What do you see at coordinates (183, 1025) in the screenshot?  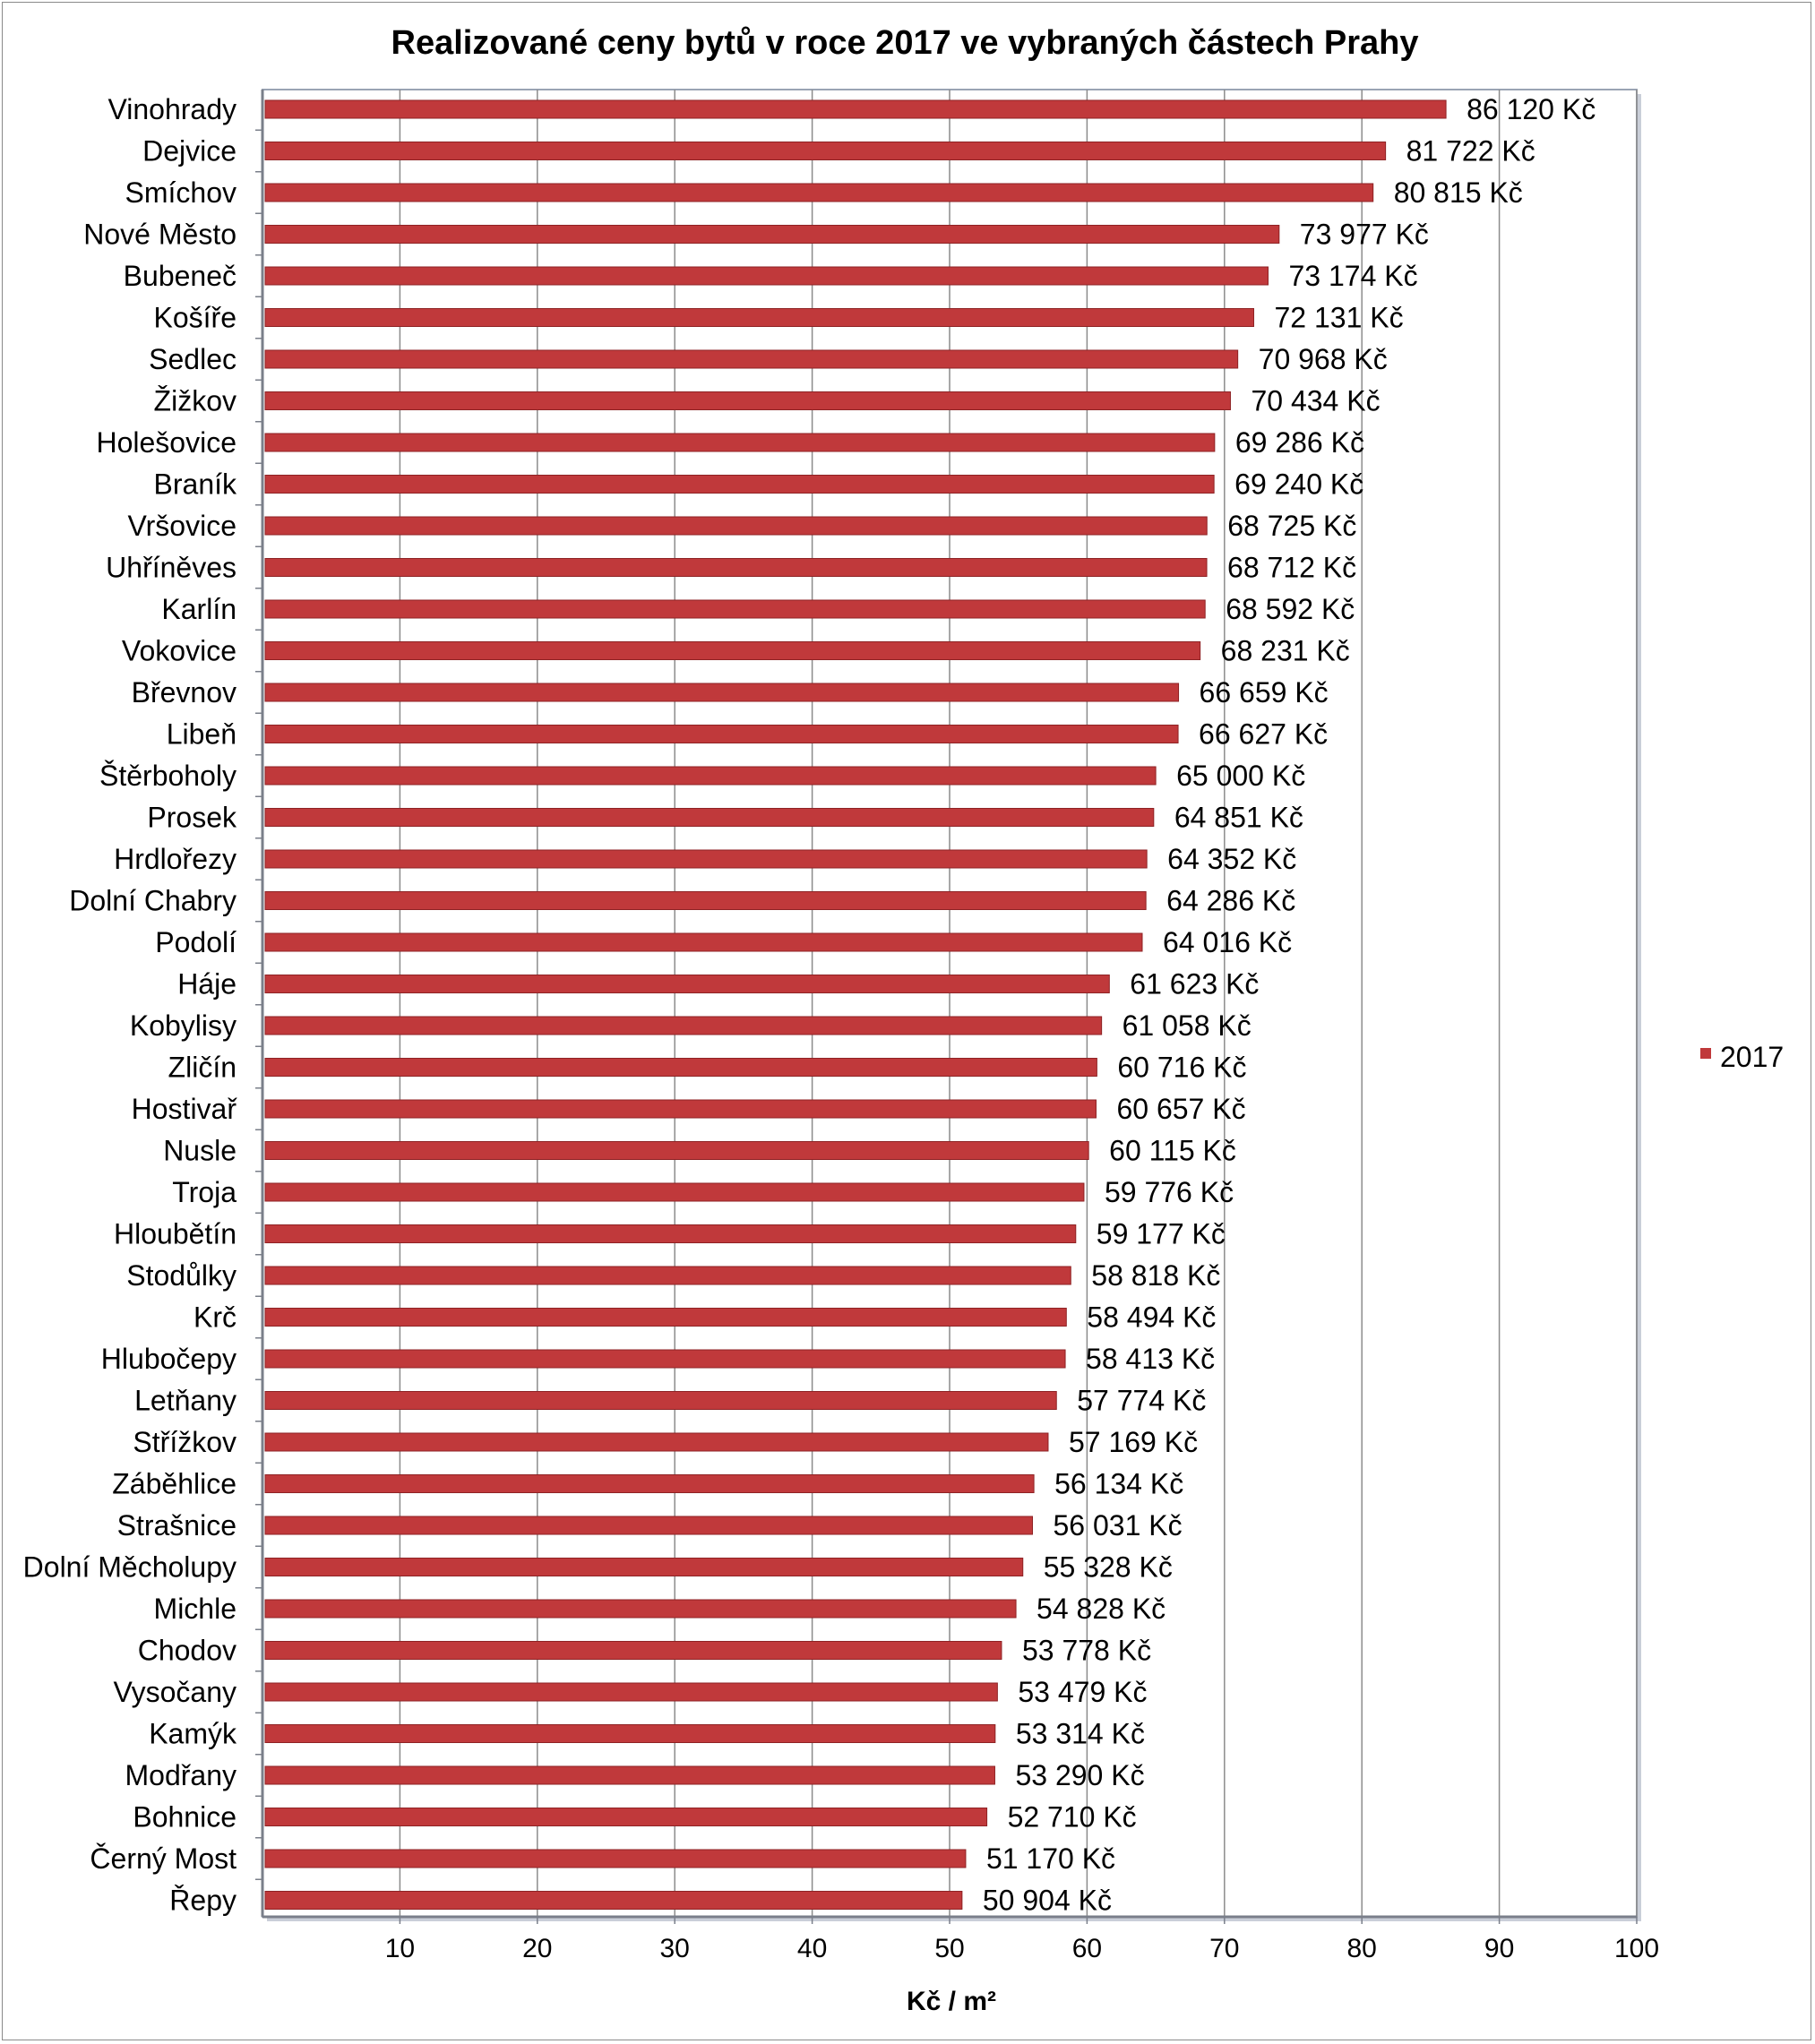 I see `category-label: Kobylisy` at bounding box center [183, 1025].